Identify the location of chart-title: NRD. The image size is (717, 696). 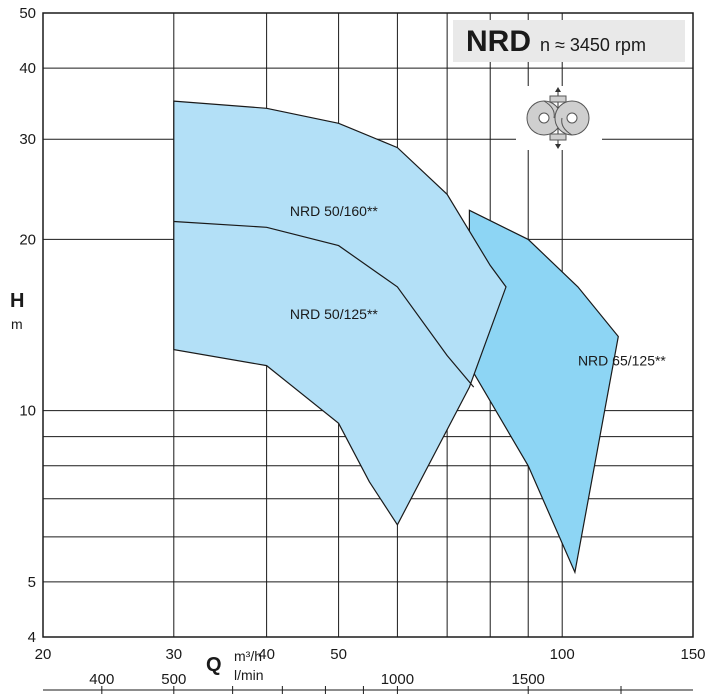
(498, 41).